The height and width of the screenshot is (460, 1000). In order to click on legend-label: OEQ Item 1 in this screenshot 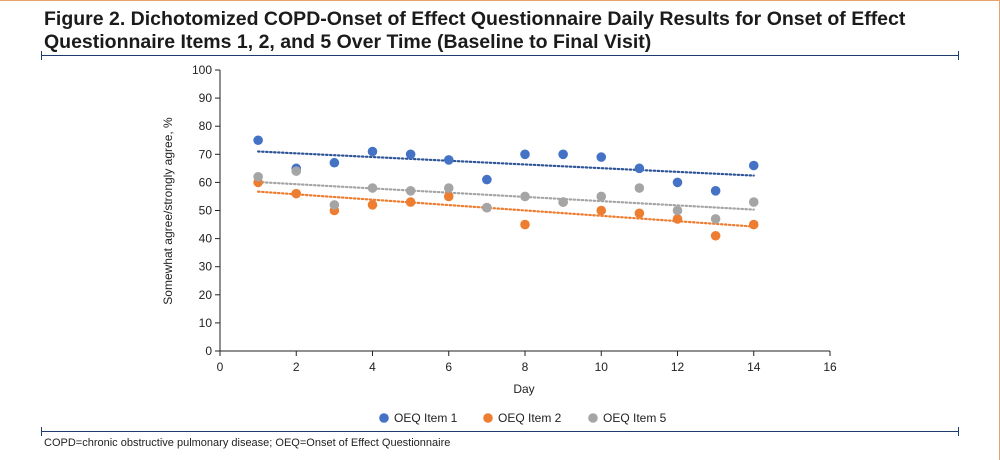, I will do `click(426, 418)`.